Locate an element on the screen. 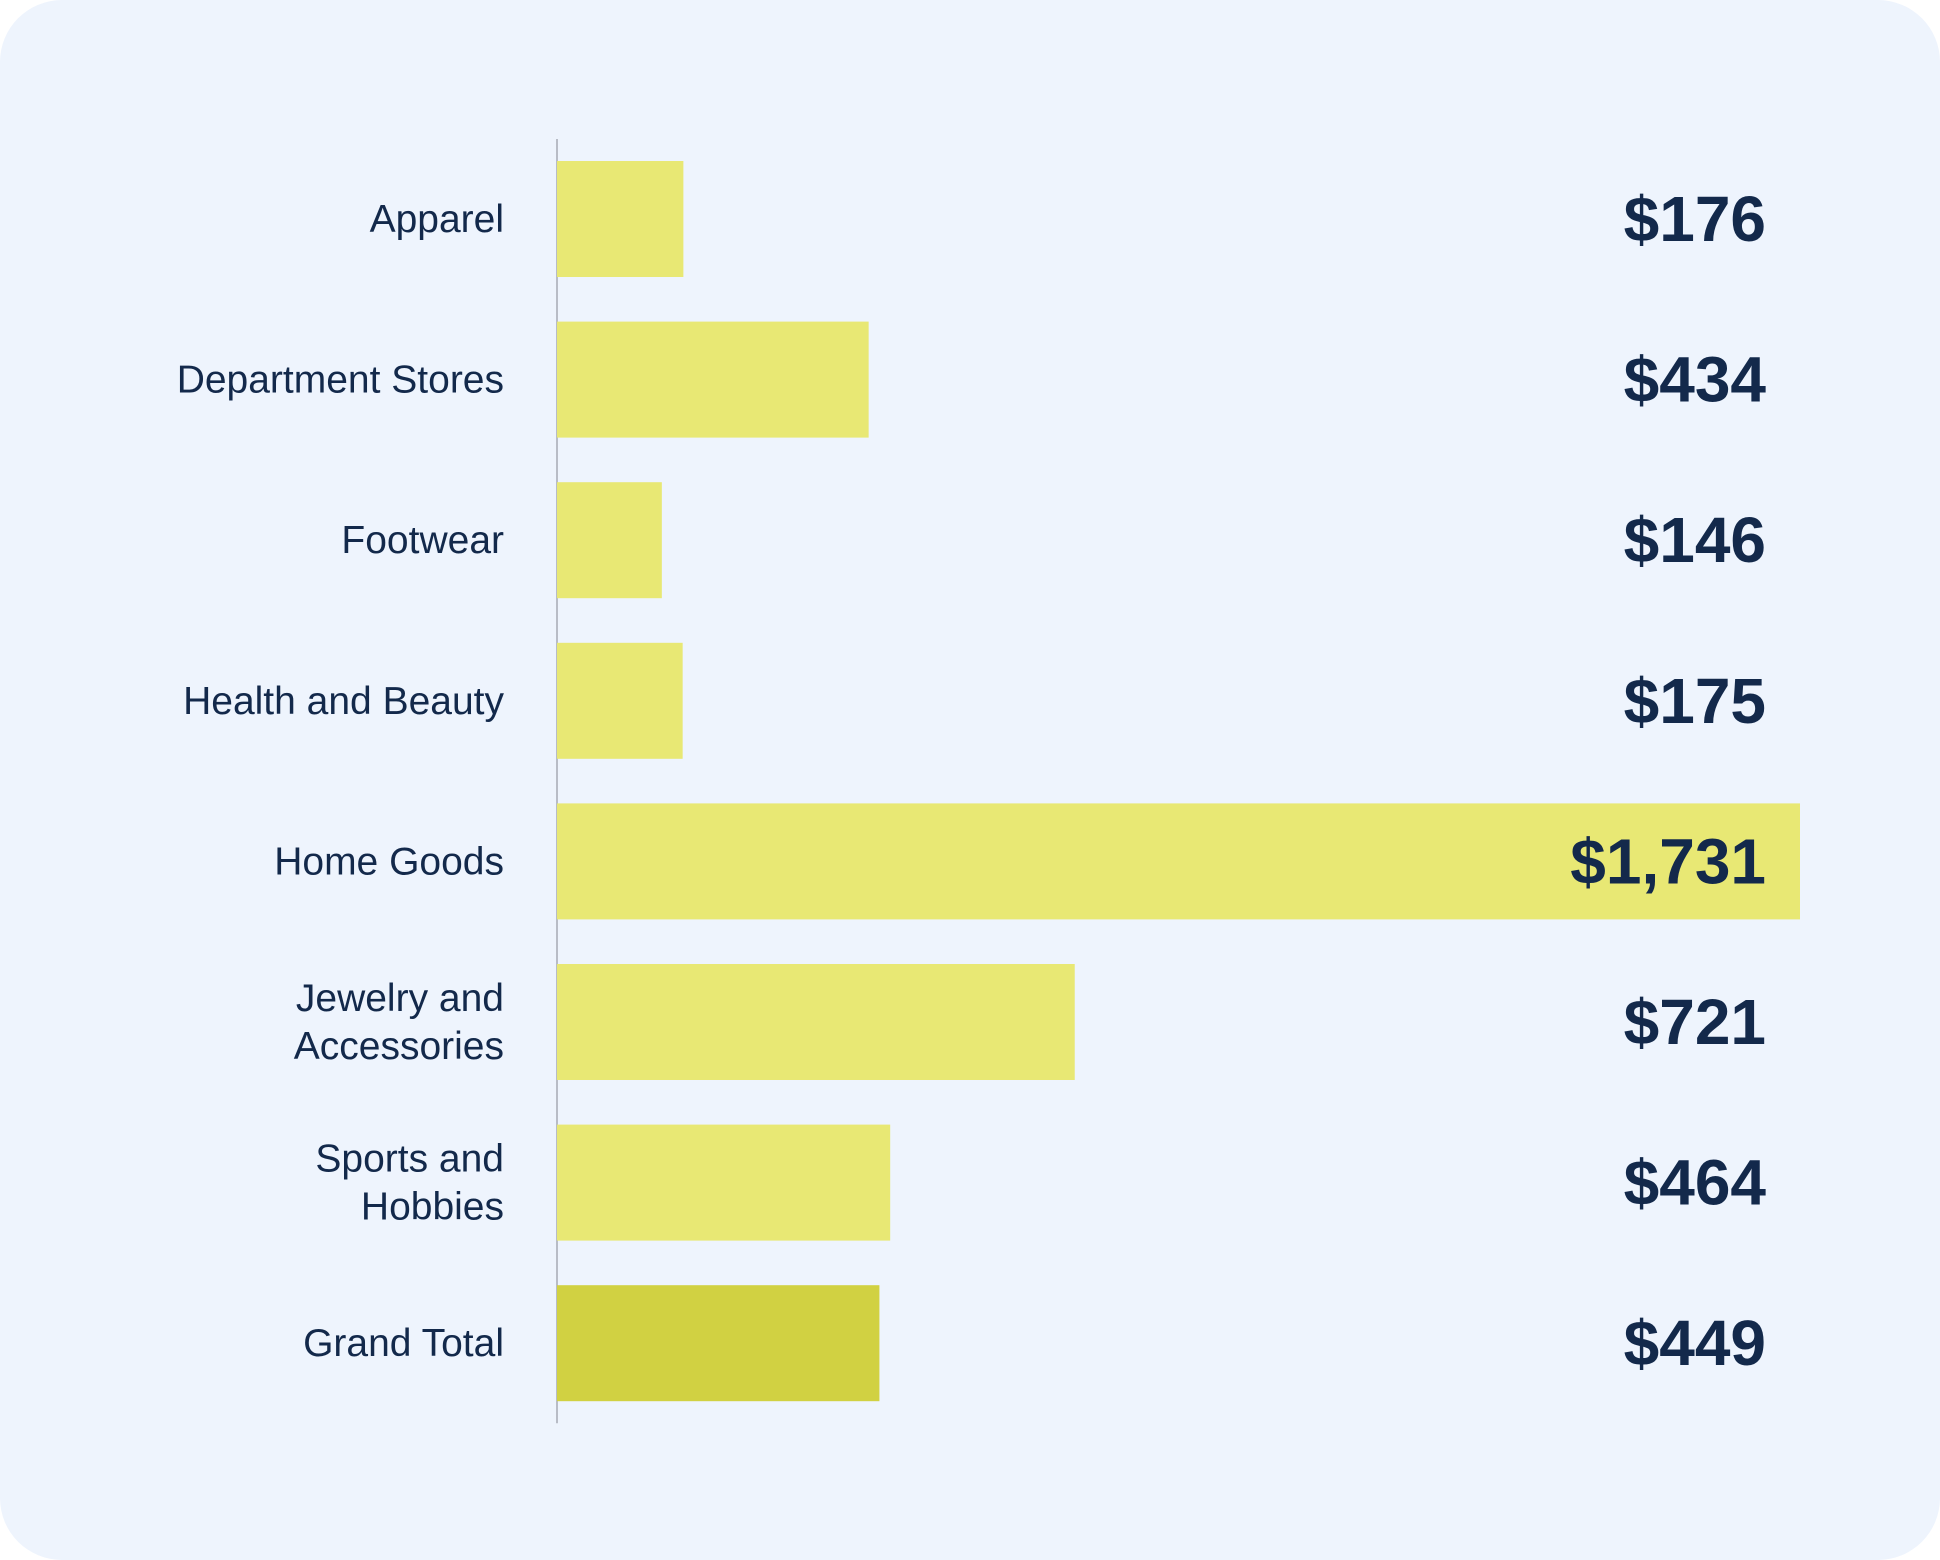  value-label: $721 is located at coordinates (1695, 1022).